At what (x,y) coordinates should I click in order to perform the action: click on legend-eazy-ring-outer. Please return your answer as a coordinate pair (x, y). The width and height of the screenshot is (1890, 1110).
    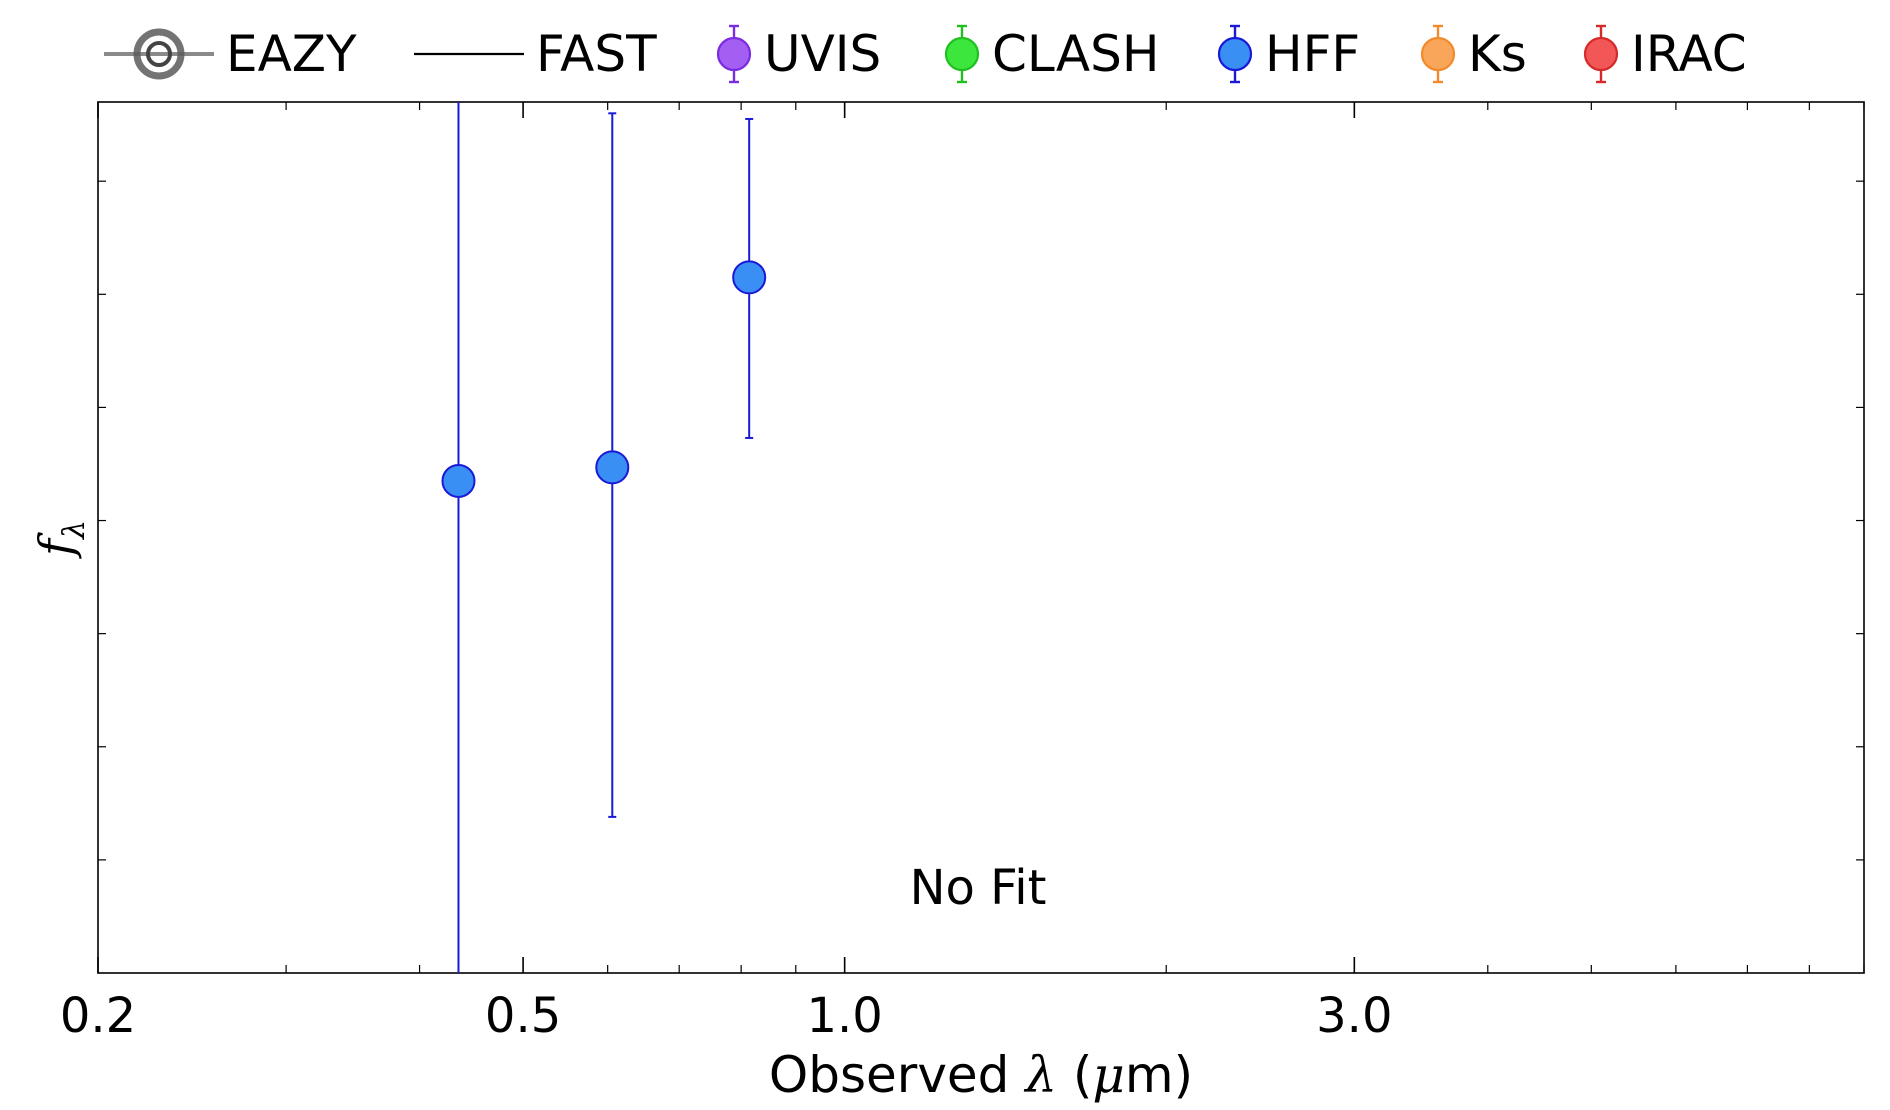
    Looking at the image, I should click on (159, 54).